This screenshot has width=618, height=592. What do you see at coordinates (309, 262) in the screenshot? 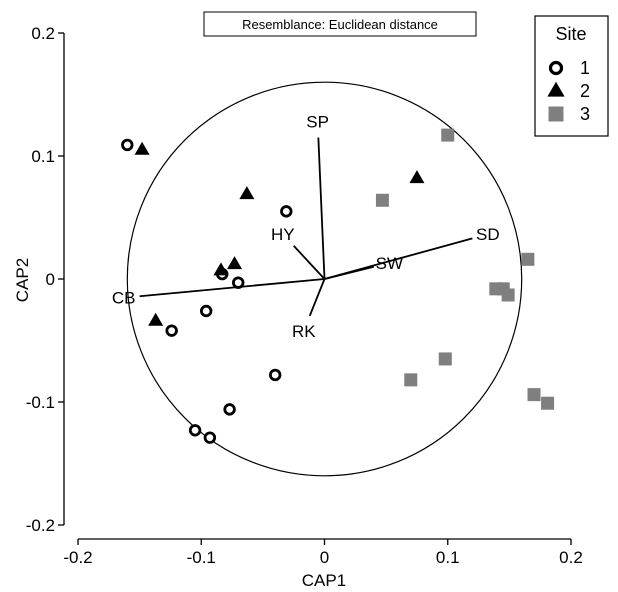
I see `vector-hy` at bounding box center [309, 262].